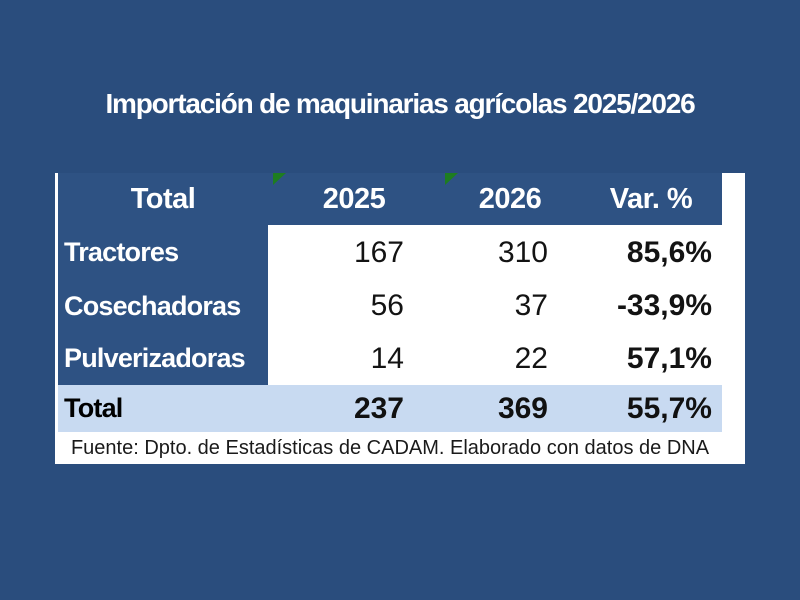  What do you see at coordinates (354, 306) in the screenshot?
I see `cell-cosechadoras-2025: 56` at bounding box center [354, 306].